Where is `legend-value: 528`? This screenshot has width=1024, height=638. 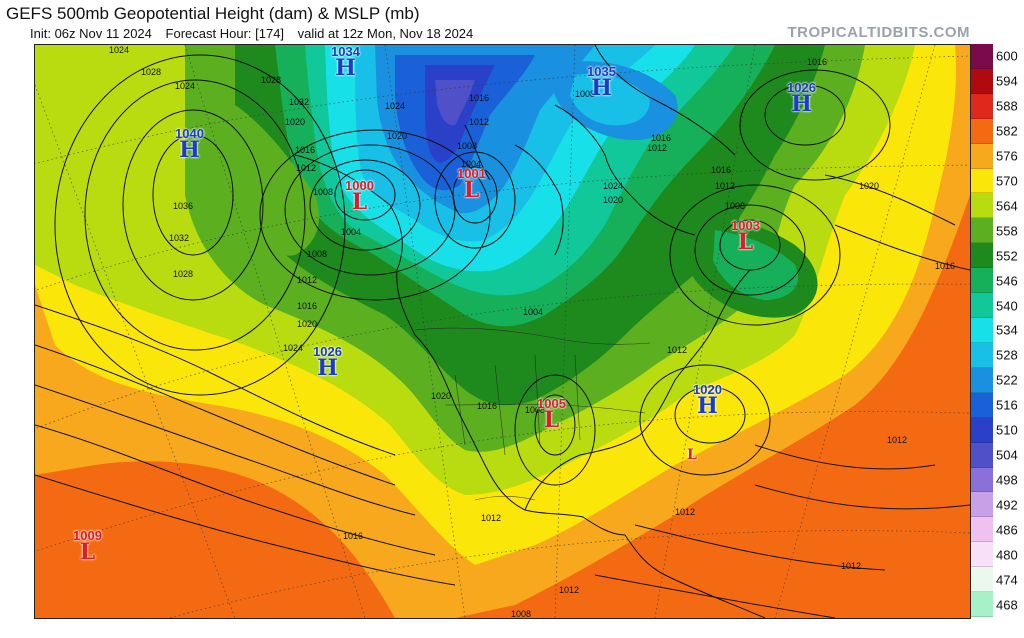
legend-value: 528 is located at coordinates (1007, 355).